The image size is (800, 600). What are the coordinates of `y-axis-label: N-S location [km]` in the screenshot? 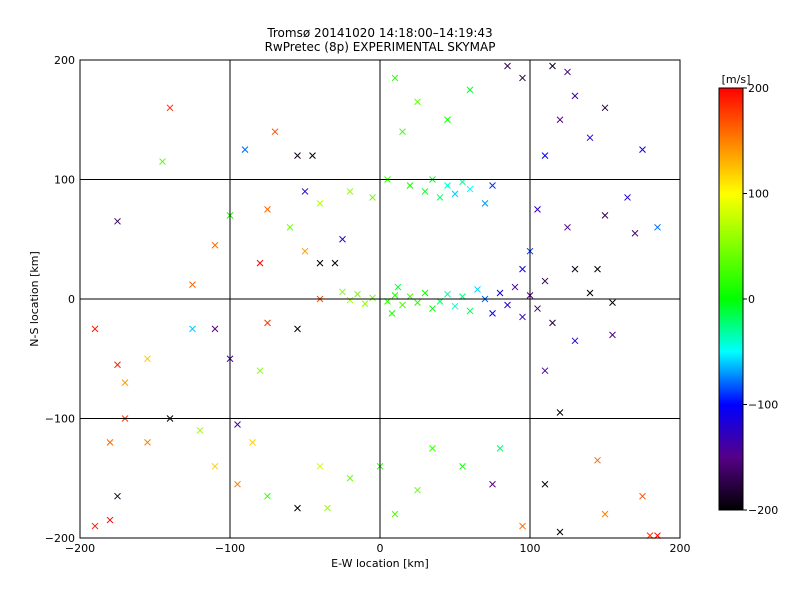 It's located at (34, 299).